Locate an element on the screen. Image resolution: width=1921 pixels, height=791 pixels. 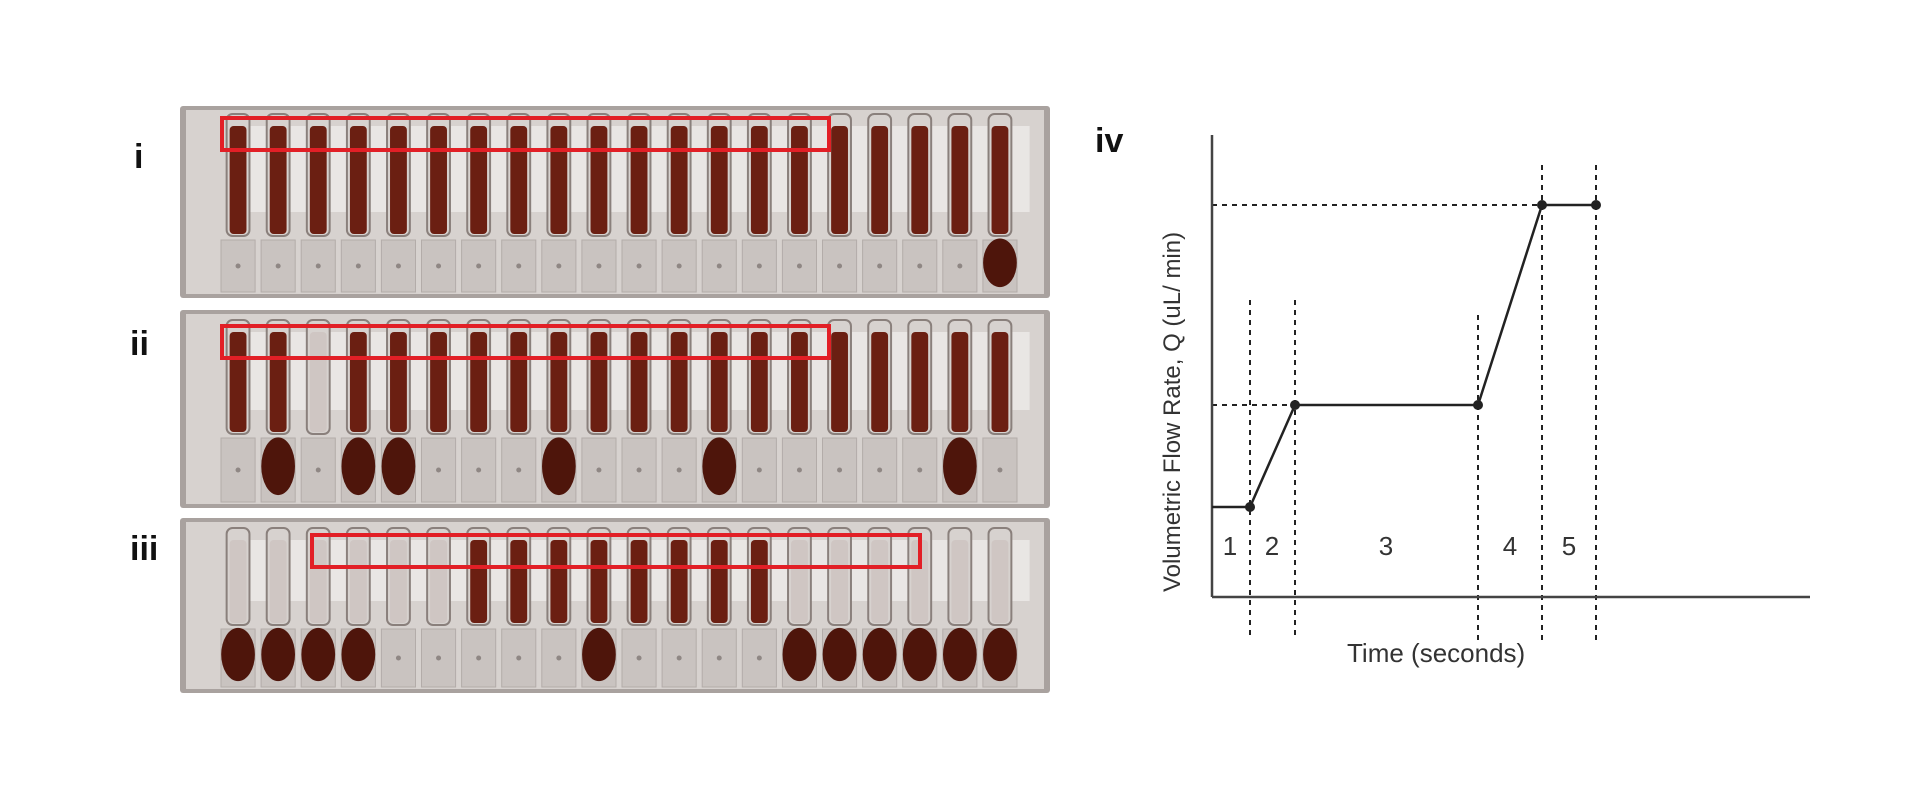
region-label-3: 3 is located at coordinates (1386, 546).